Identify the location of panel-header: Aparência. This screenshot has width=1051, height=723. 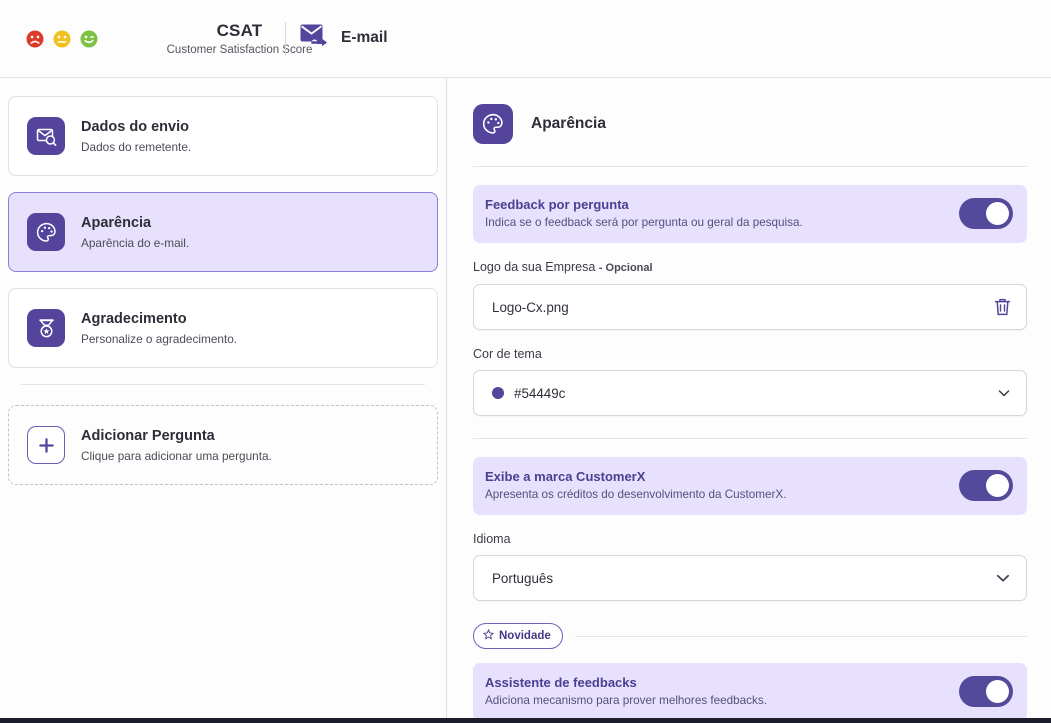
(750, 120).